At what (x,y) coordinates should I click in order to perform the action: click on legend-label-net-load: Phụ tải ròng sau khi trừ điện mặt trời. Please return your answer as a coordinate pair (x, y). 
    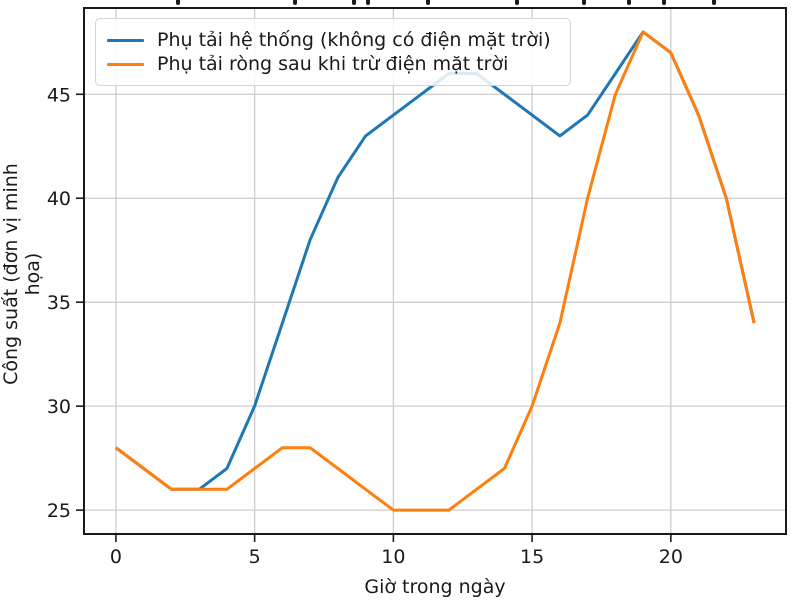
    Looking at the image, I should click on (333, 64).